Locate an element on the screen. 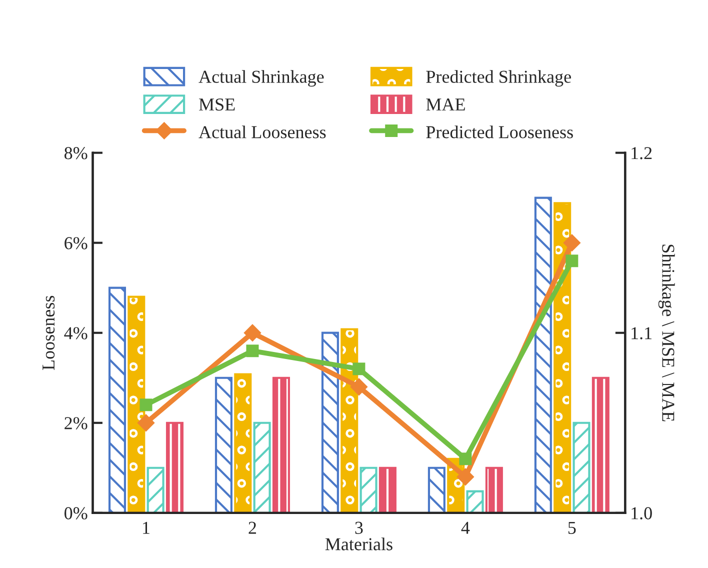 This screenshot has width=708, height=568. x-tick-label: 5 is located at coordinates (572, 528).